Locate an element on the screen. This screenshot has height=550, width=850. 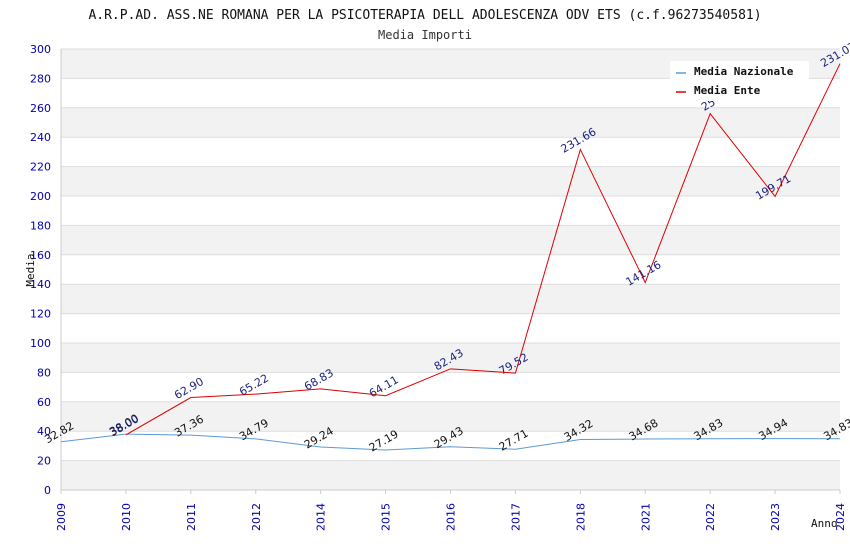
x-tick-label-2012: 2012 is located at coordinates (256, 517).